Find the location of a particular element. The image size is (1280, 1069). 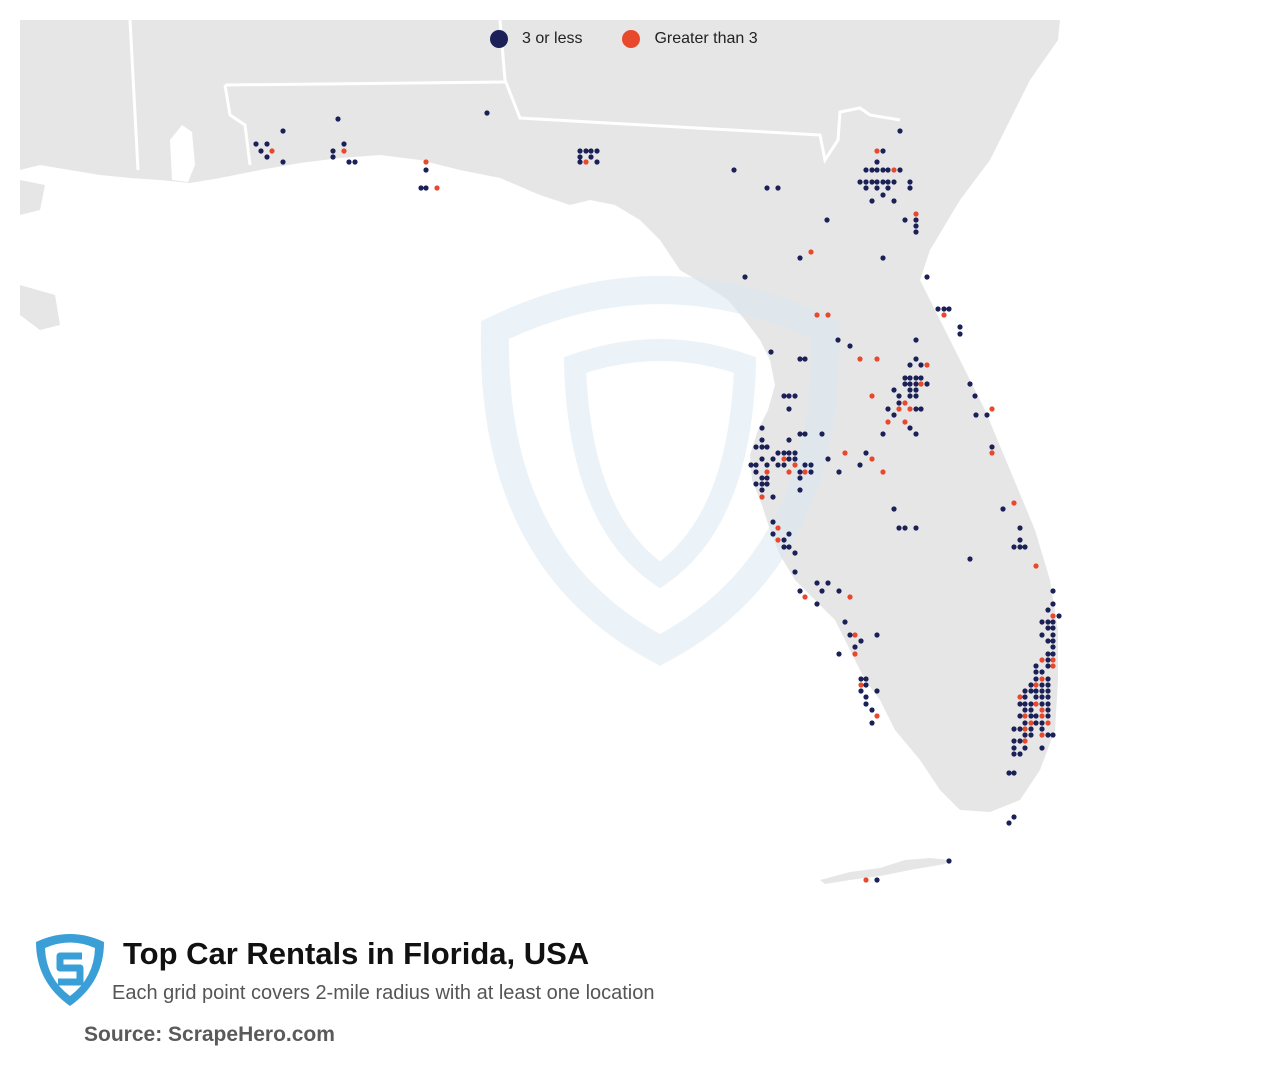

legend-dot-low-icon is located at coordinates (499, 39).